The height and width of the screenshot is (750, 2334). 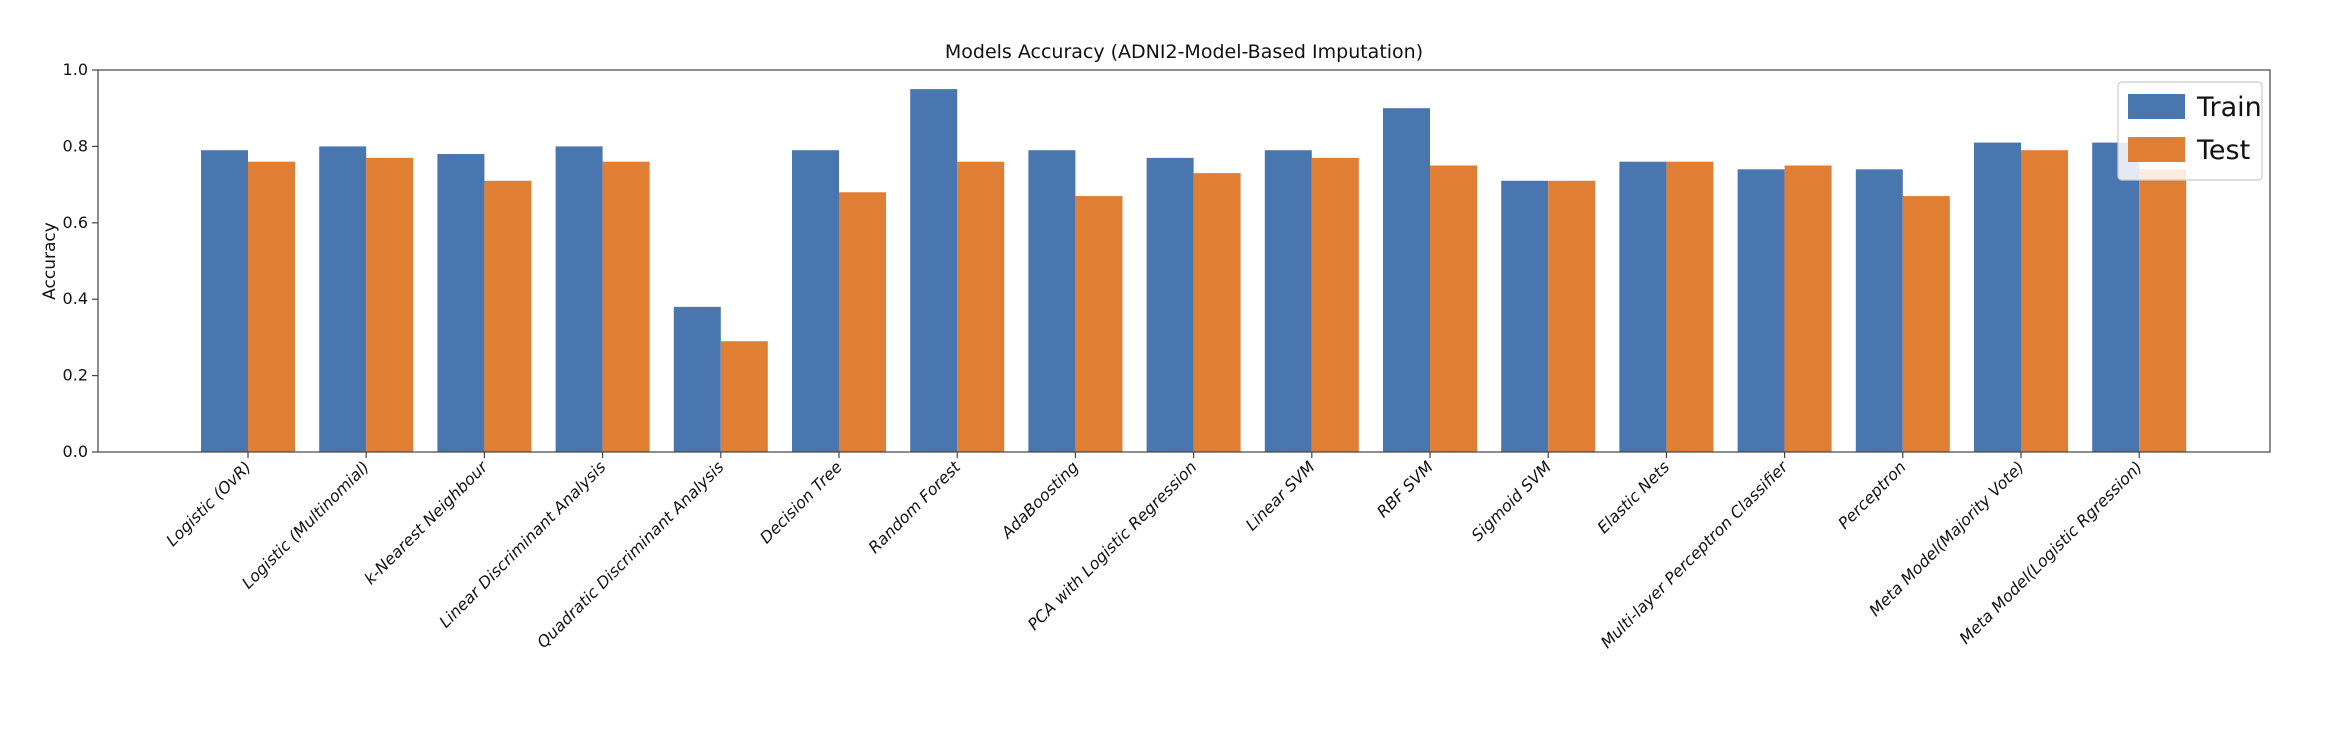 I want to click on y-tick-label: 1.0, so click(x=75, y=69).